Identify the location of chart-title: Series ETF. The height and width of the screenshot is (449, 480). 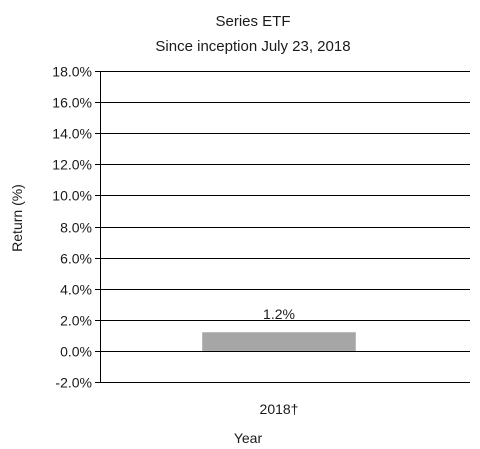
(252, 21).